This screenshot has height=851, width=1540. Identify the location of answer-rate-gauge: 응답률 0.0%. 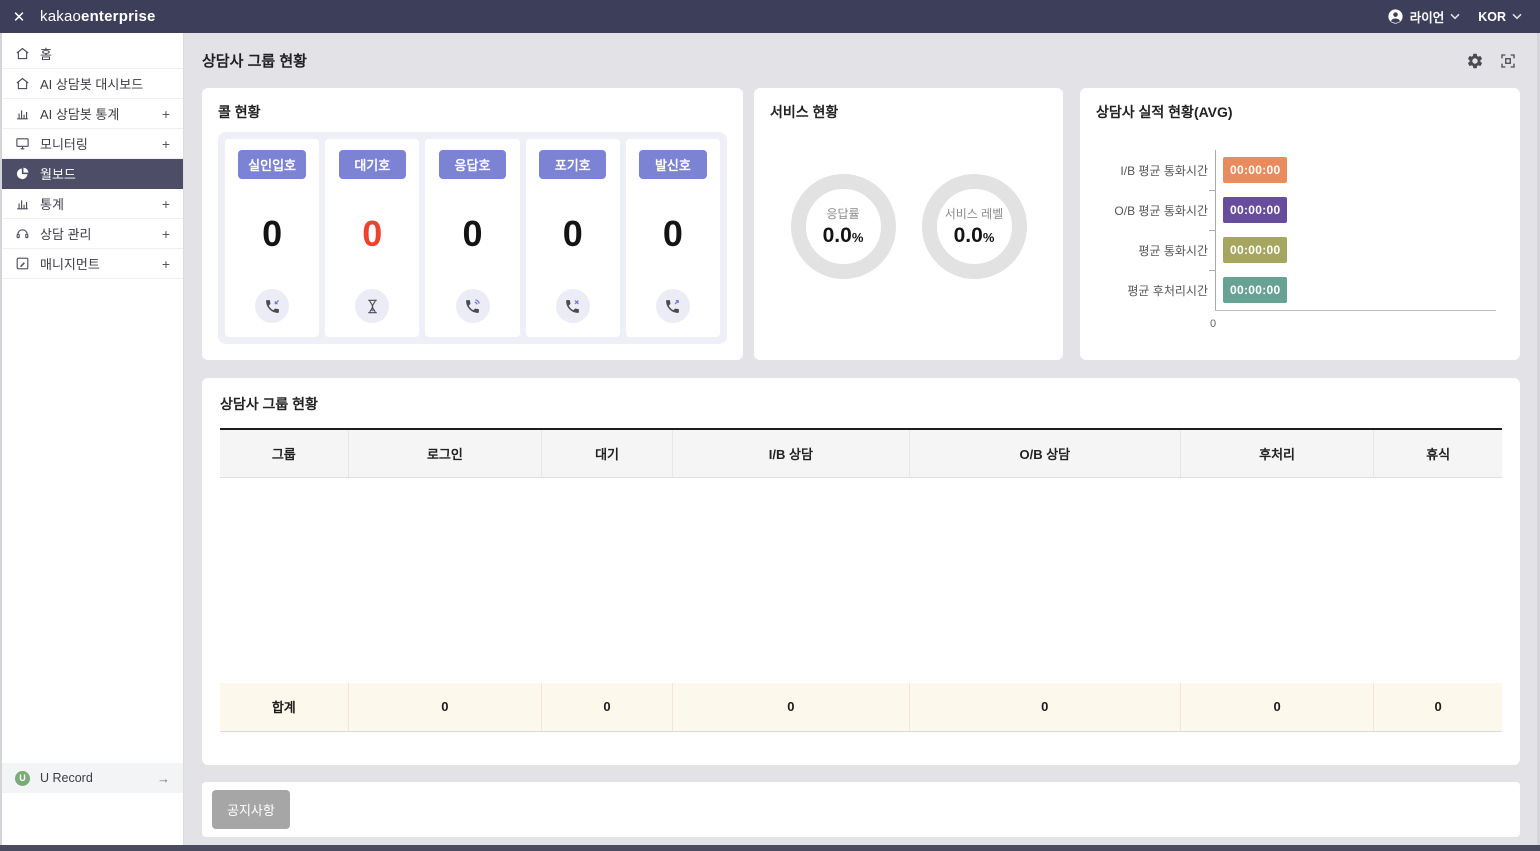
(843, 226).